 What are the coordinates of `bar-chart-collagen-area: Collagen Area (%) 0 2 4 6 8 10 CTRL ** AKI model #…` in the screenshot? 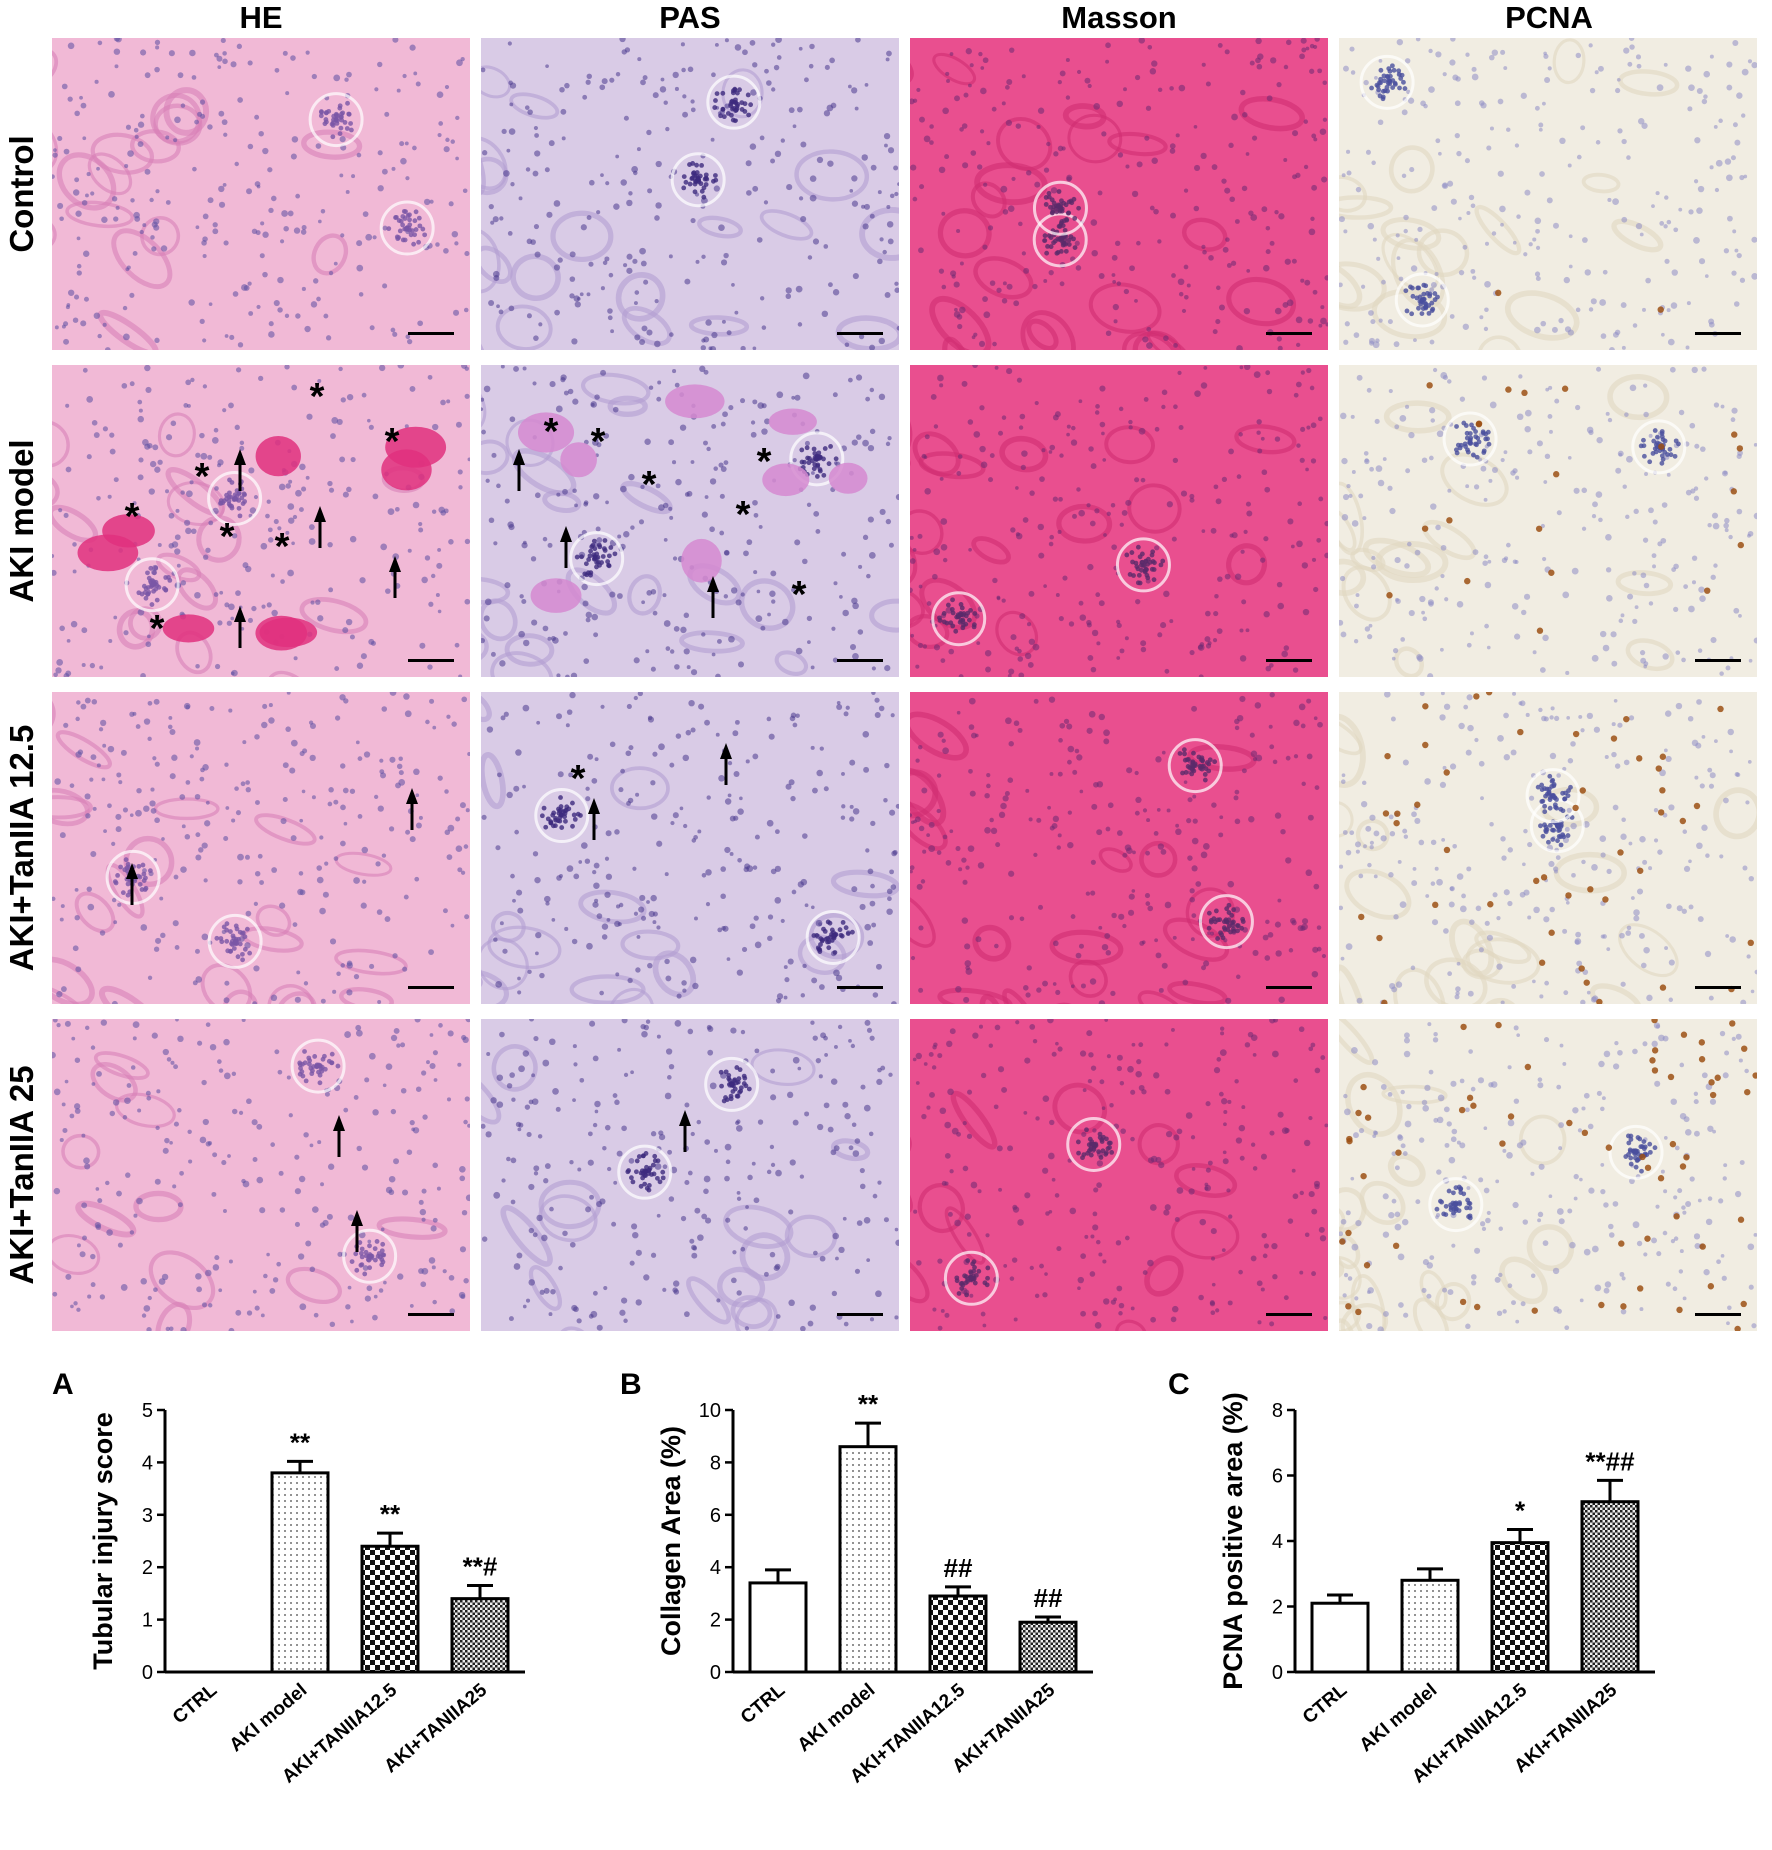 It's located at (892, 1617).